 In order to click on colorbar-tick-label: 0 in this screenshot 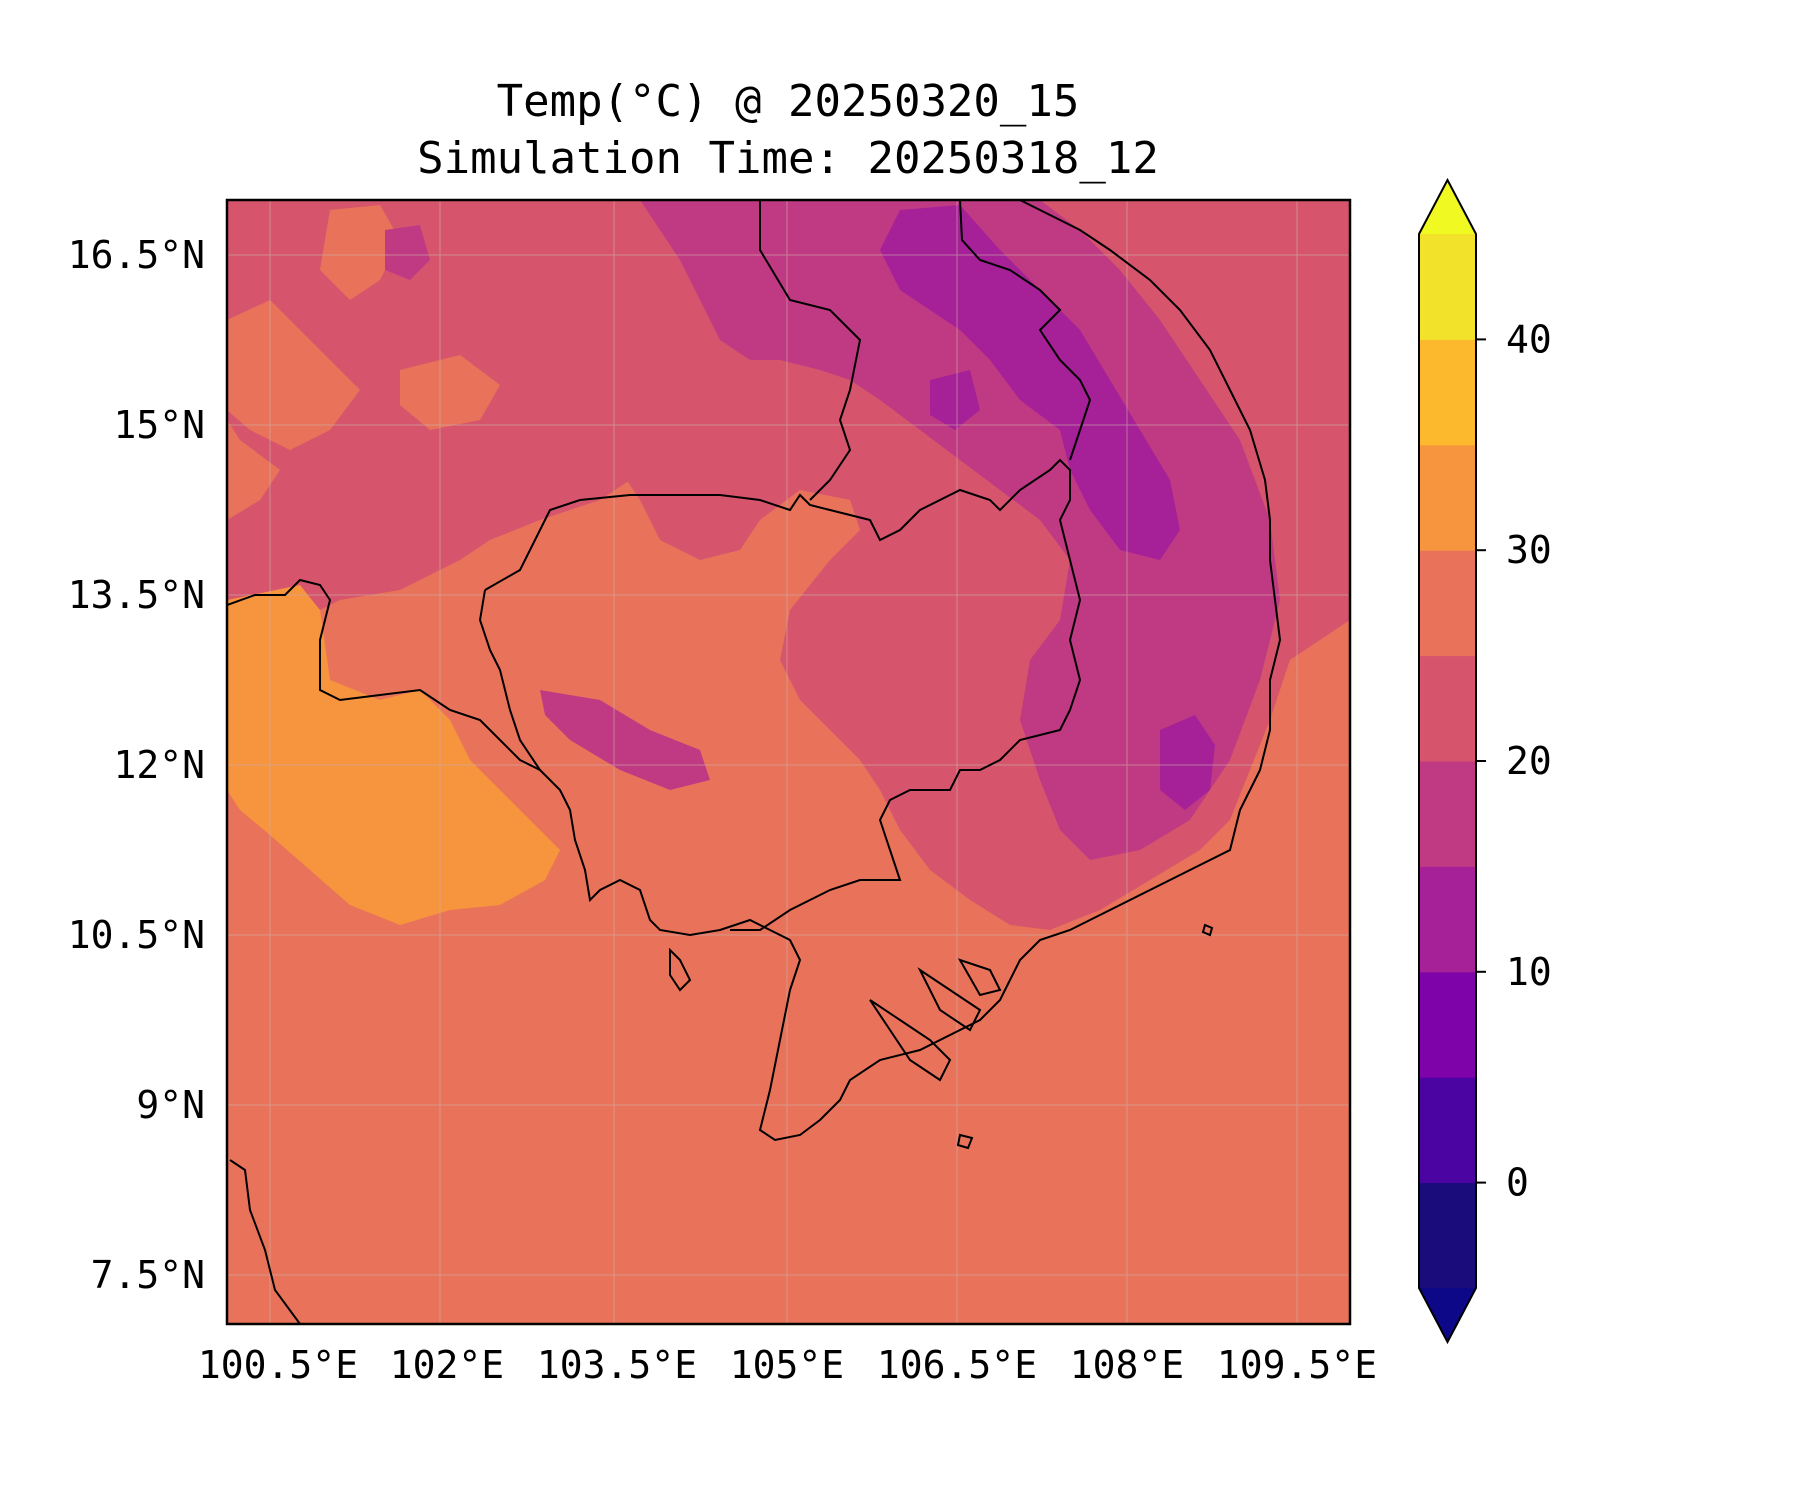, I will do `click(1517, 1183)`.